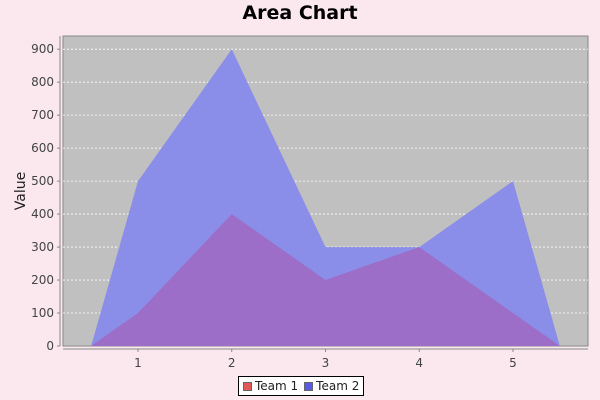 This screenshot has height=400, width=600. What do you see at coordinates (277, 386) in the screenshot?
I see `legend-label: Team 1` at bounding box center [277, 386].